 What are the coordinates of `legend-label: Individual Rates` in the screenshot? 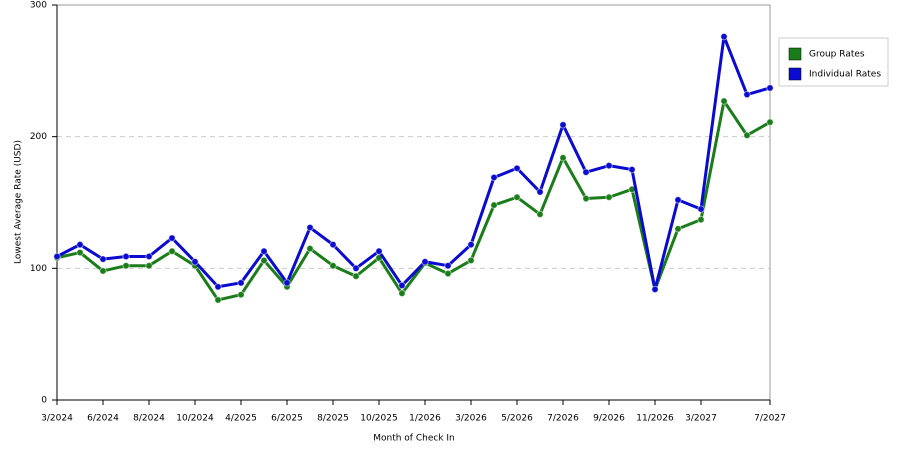 It's located at (845, 75).